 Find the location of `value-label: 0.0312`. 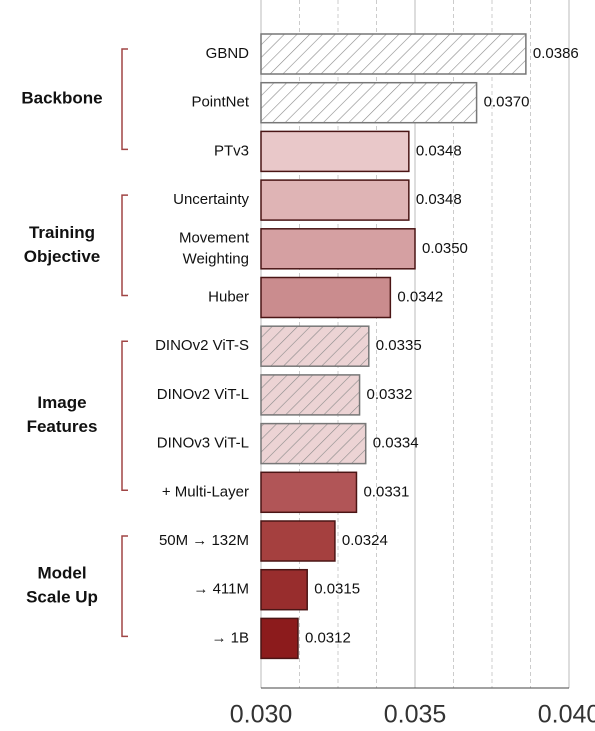

value-label: 0.0312 is located at coordinates (328, 637).